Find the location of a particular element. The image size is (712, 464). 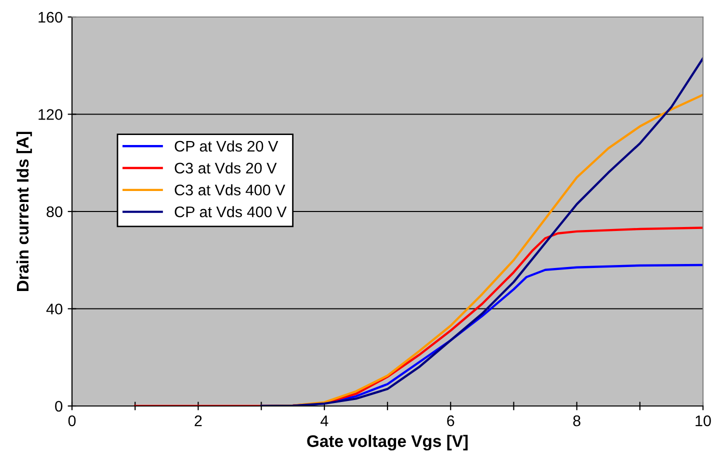

x-axis-title: Gate voltage Vgs [V] is located at coordinates (387, 442).